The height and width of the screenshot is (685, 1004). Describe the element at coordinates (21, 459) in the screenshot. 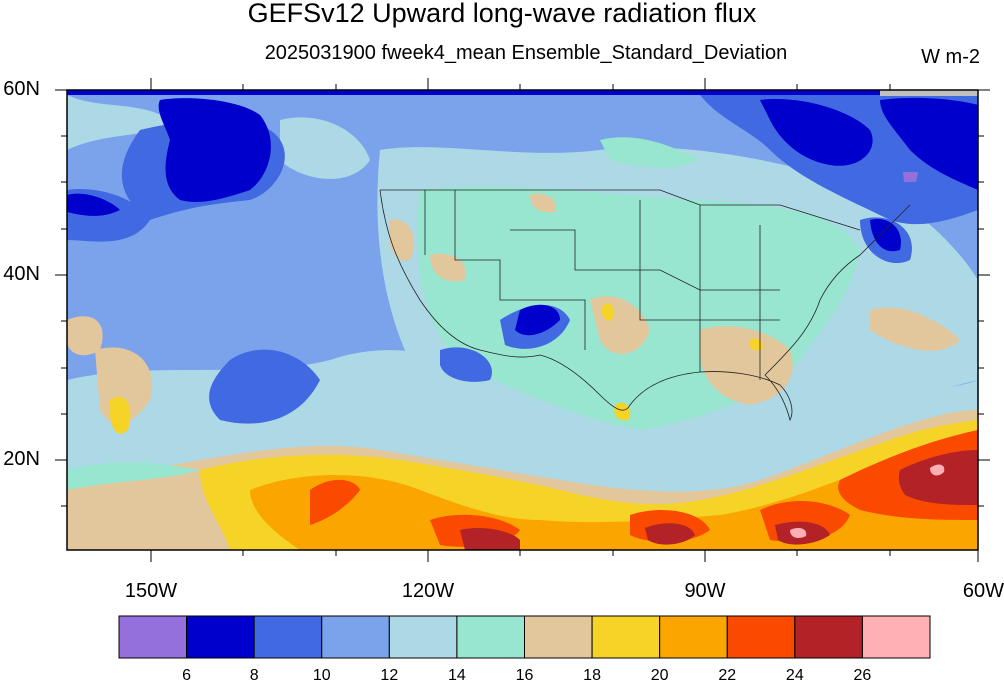

I see `lat-label-20n: 20N` at that location.